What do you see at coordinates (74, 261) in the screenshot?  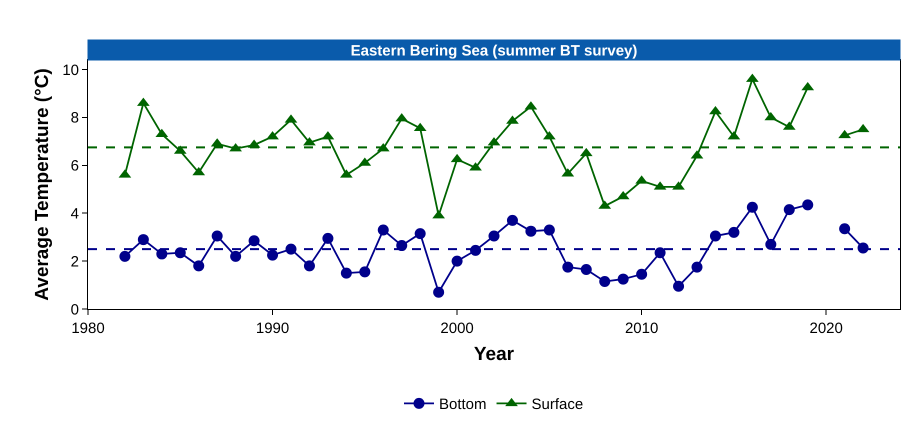 I see `y-tick-label: 2` at bounding box center [74, 261].